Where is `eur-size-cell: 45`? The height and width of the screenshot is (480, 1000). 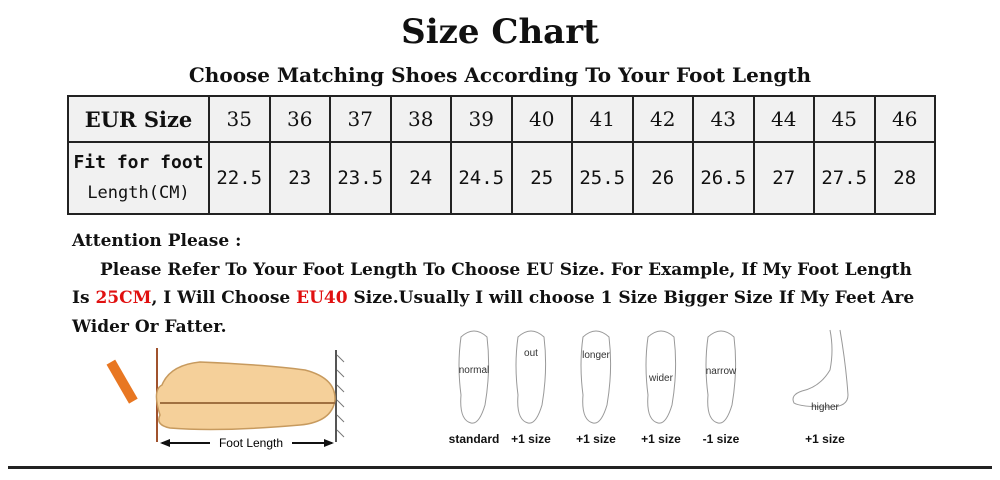 eur-size-cell: 45 is located at coordinates (844, 119).